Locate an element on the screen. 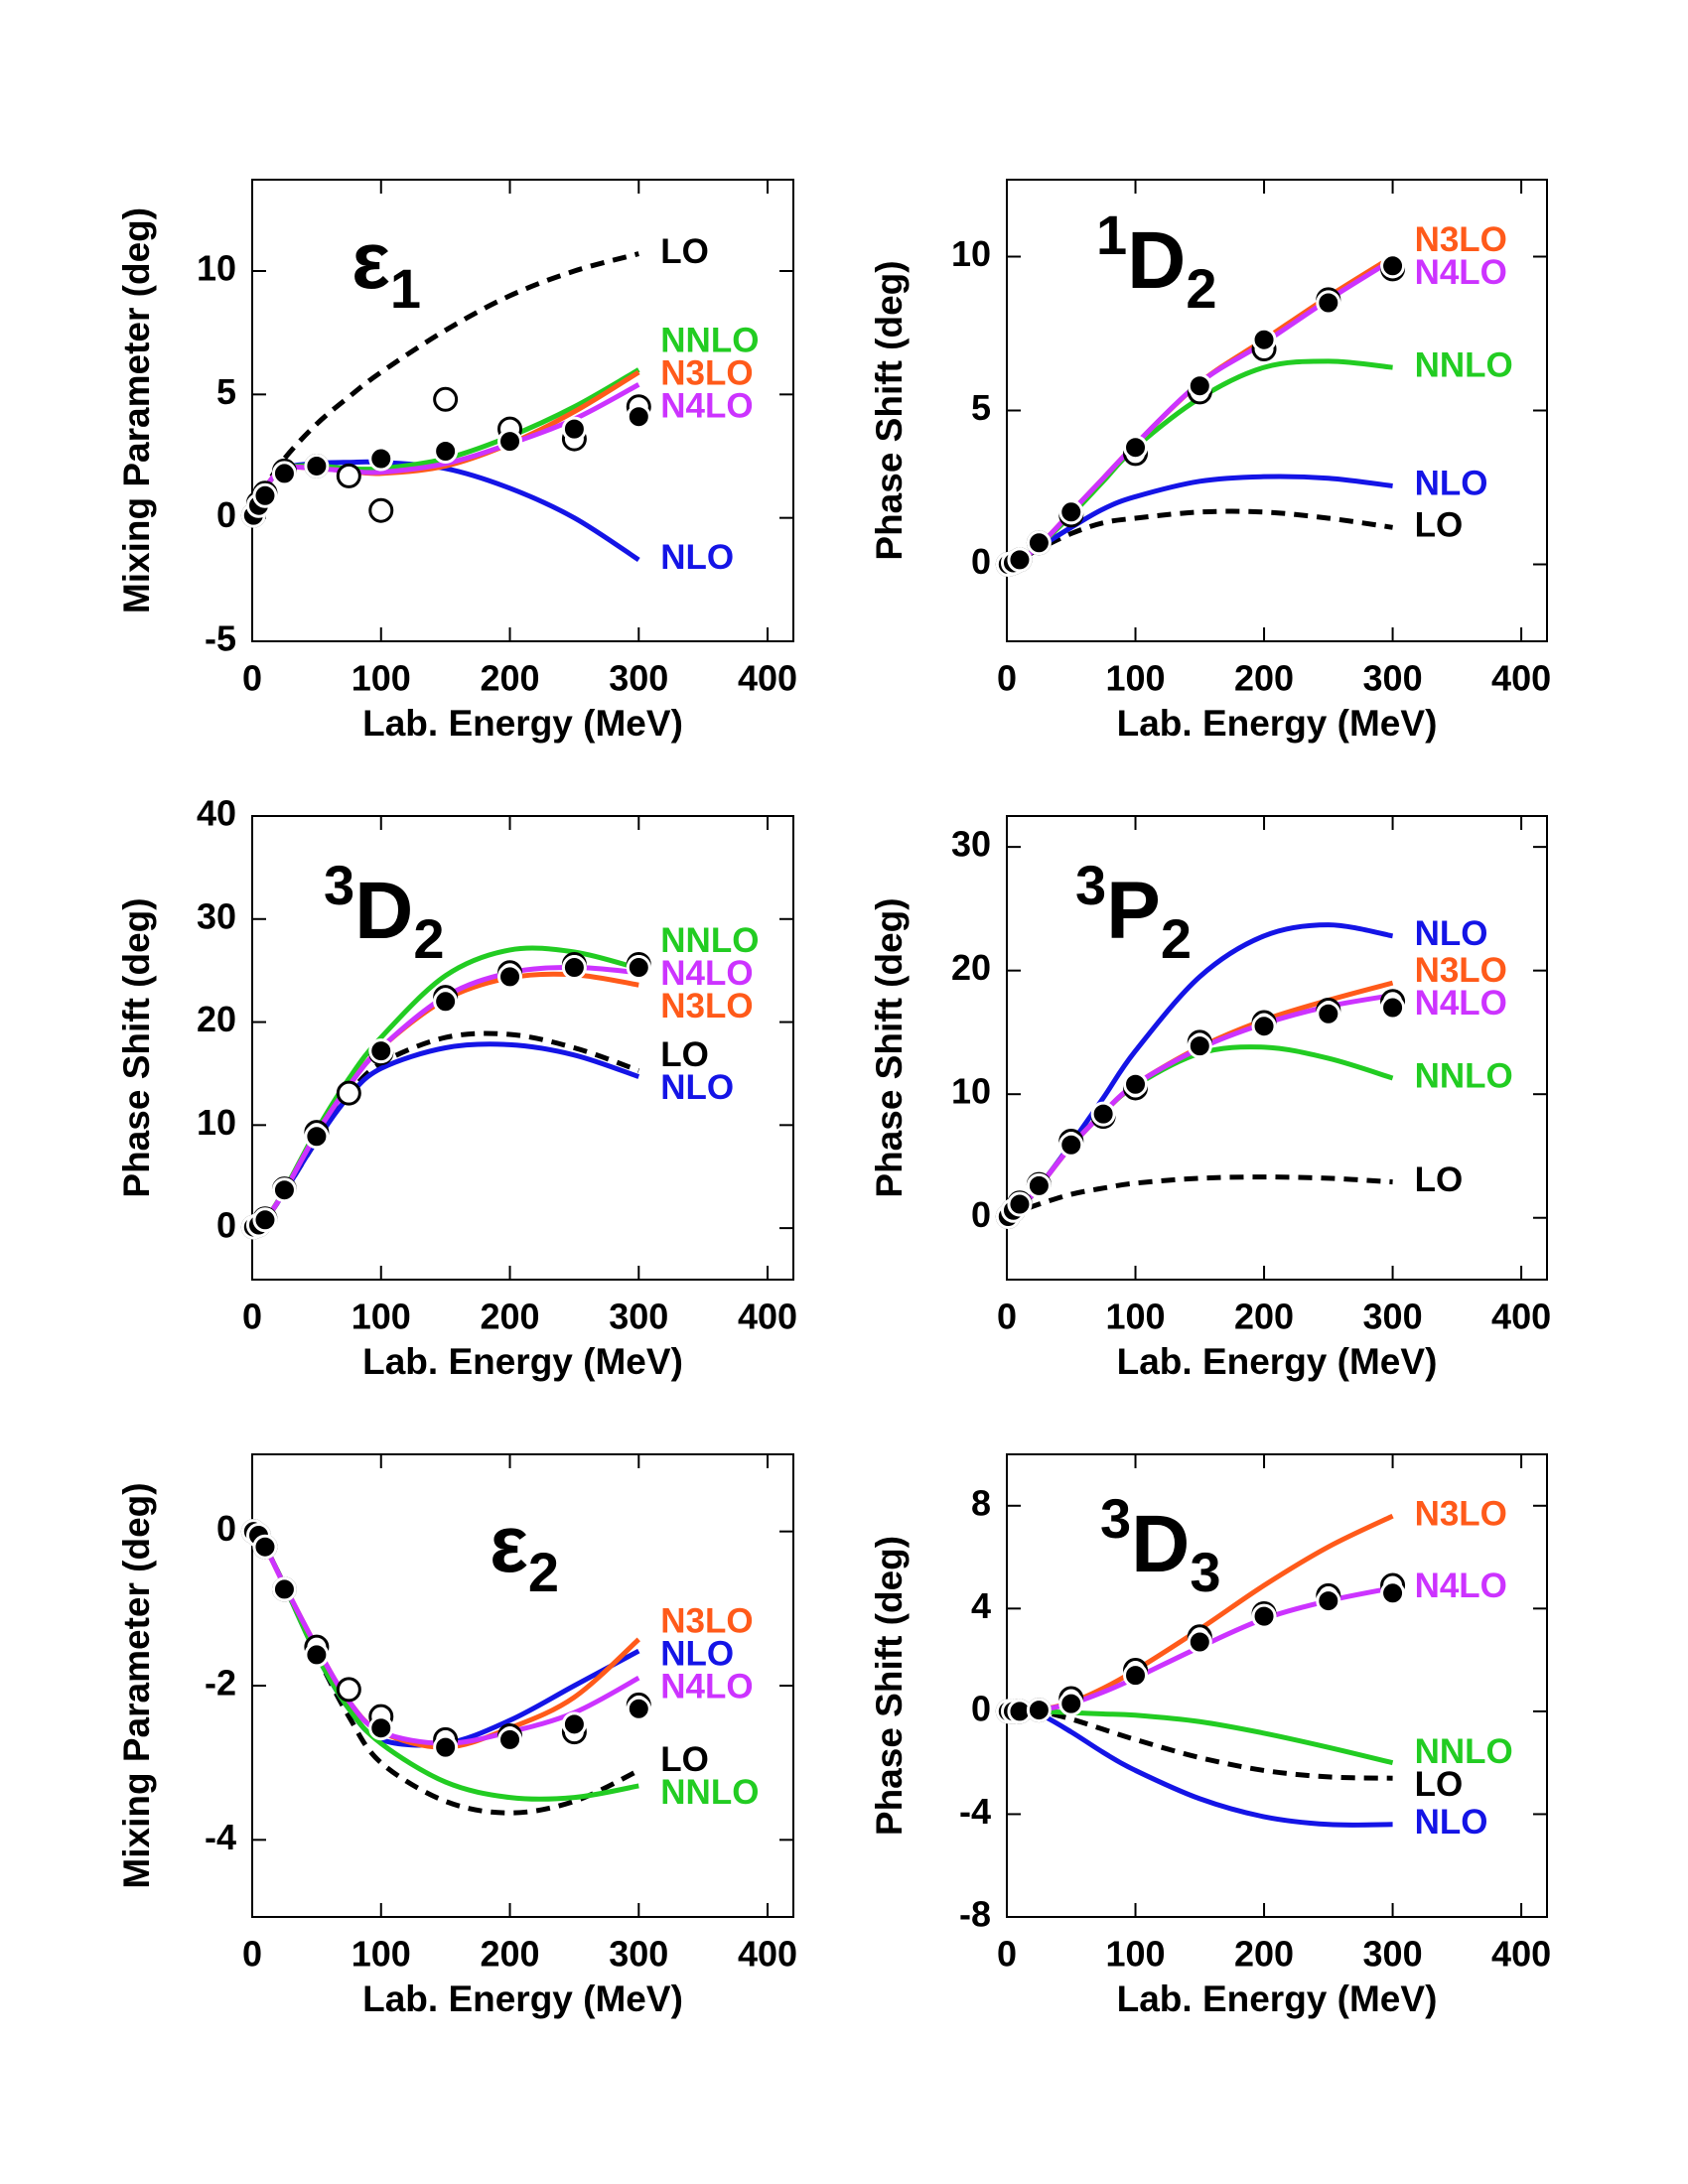 The image size is (1688, 2184). y-tick-label: 4 is located at coordinates (981, 1605).